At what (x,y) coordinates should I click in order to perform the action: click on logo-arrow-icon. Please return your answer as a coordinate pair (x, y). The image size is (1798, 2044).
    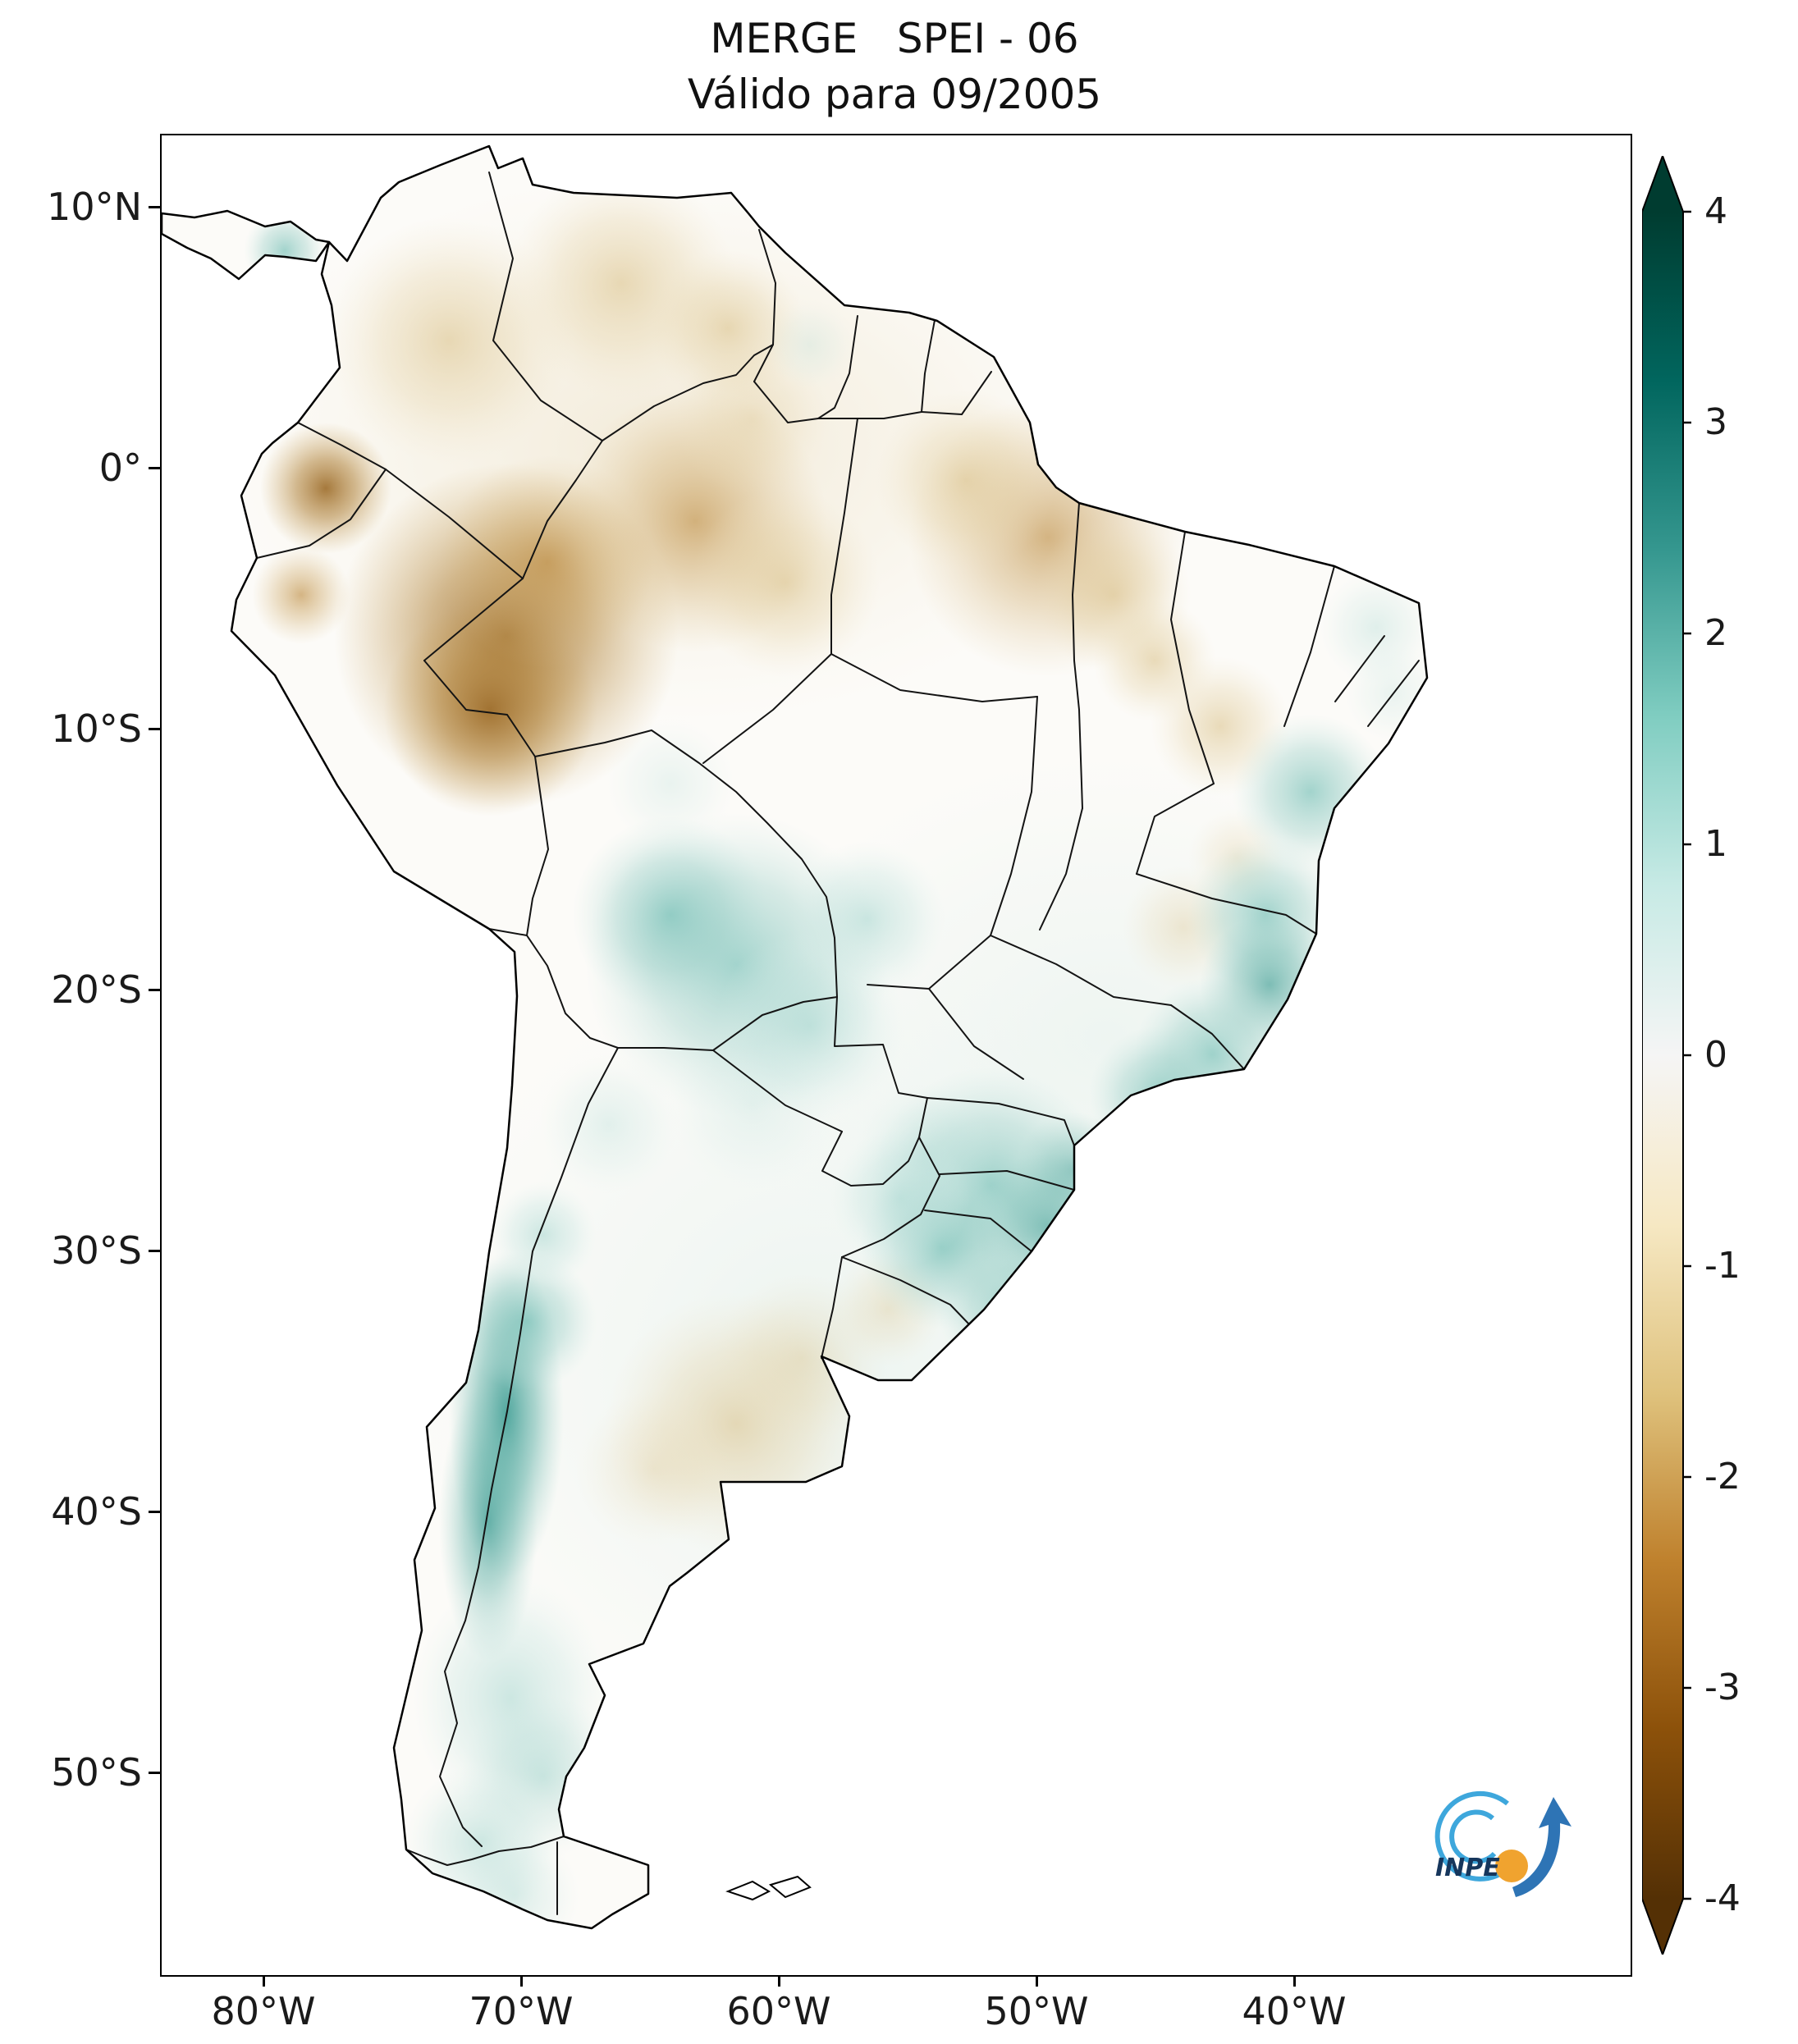
    Looking at the image, I should click on (1542, 1847).